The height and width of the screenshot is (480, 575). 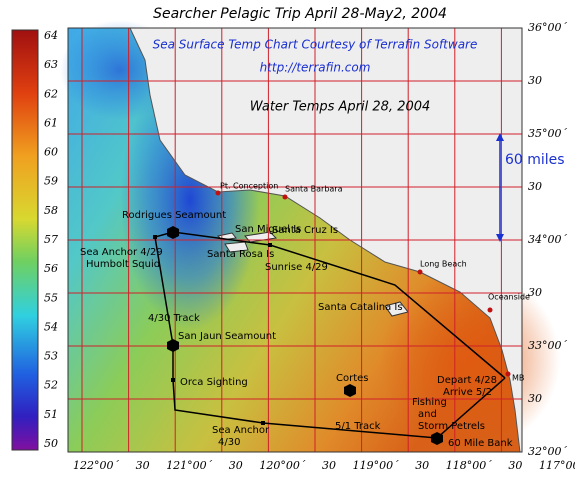 I want to click on route-label: Humbolt Squid, so click(x=123, y=264).